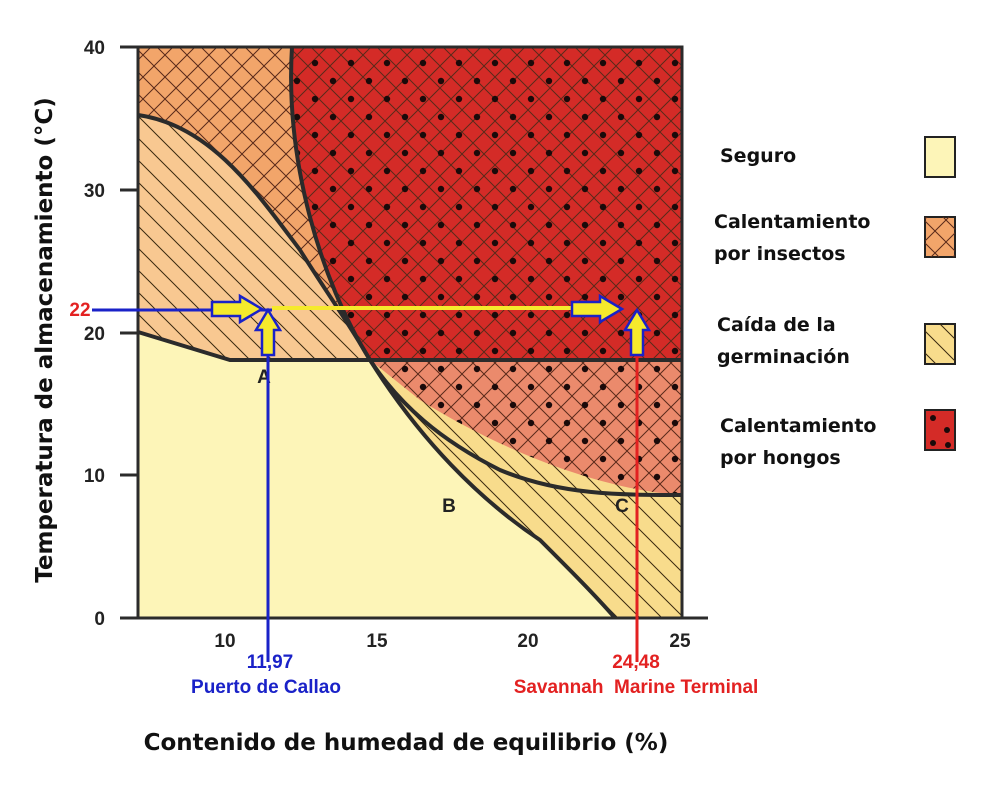  What do you see at coordinates (94, 334) in the screenshot?
I see `y-tick-20: 20` at bounding box center [94, 334].